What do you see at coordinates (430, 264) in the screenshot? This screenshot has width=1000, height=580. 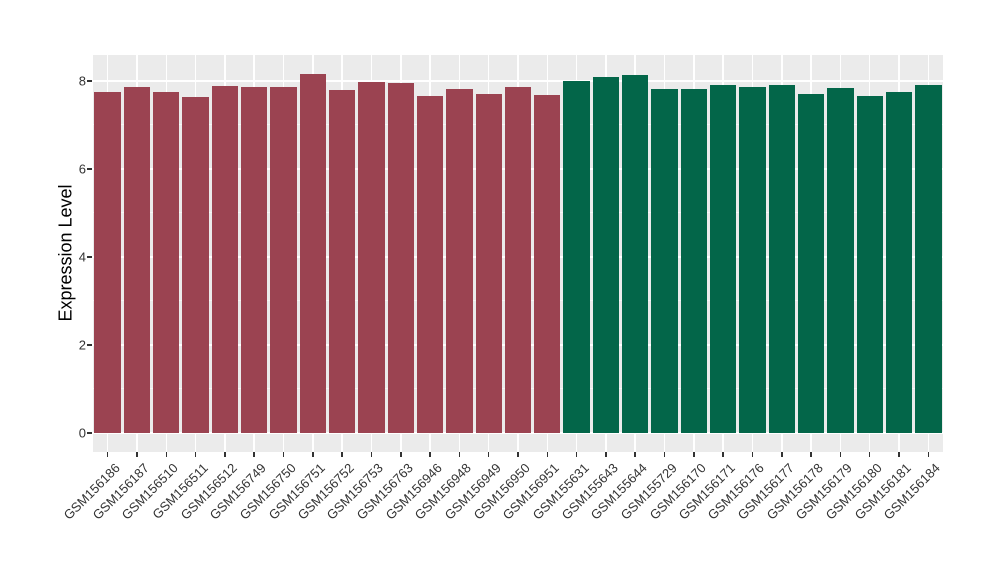 I see `bar-GSM156946` at bounding box center [430, 264].